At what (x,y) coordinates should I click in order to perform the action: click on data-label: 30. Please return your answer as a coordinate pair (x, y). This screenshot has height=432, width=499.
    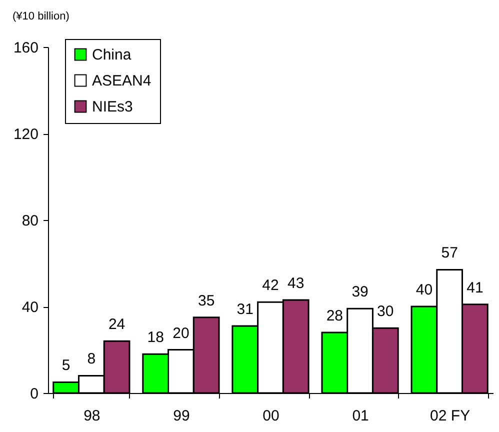
    Looking at the image, I should click on (385, 311).